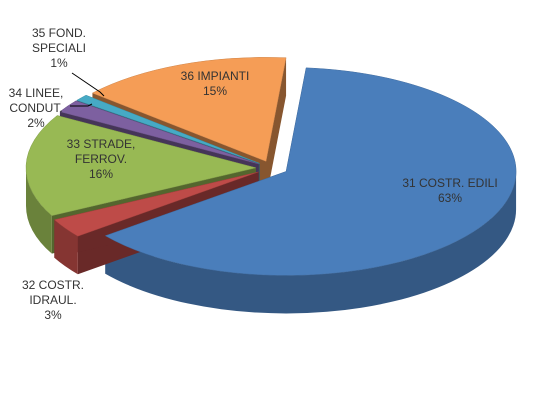 This screenshot has width=557, height=413. I want to click on label-value: 15%, so click(215, 91).